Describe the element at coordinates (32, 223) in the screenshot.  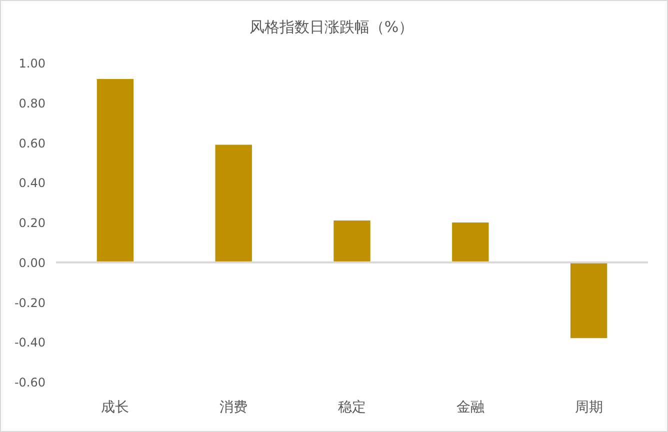
I see `y-tick-label: 0.20` at that location.